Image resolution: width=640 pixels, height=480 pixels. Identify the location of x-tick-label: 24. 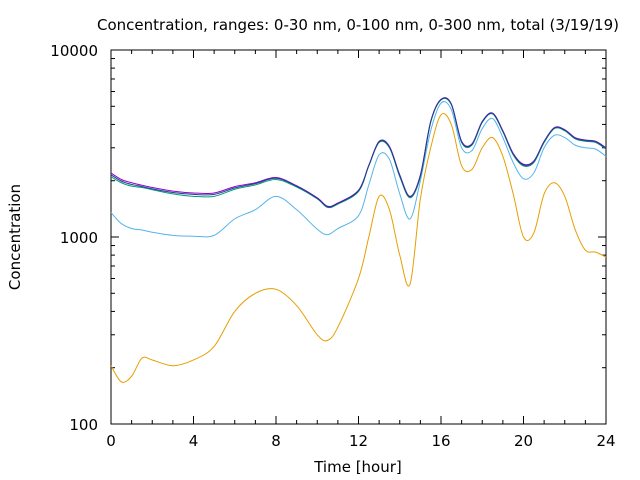
(605, 441).